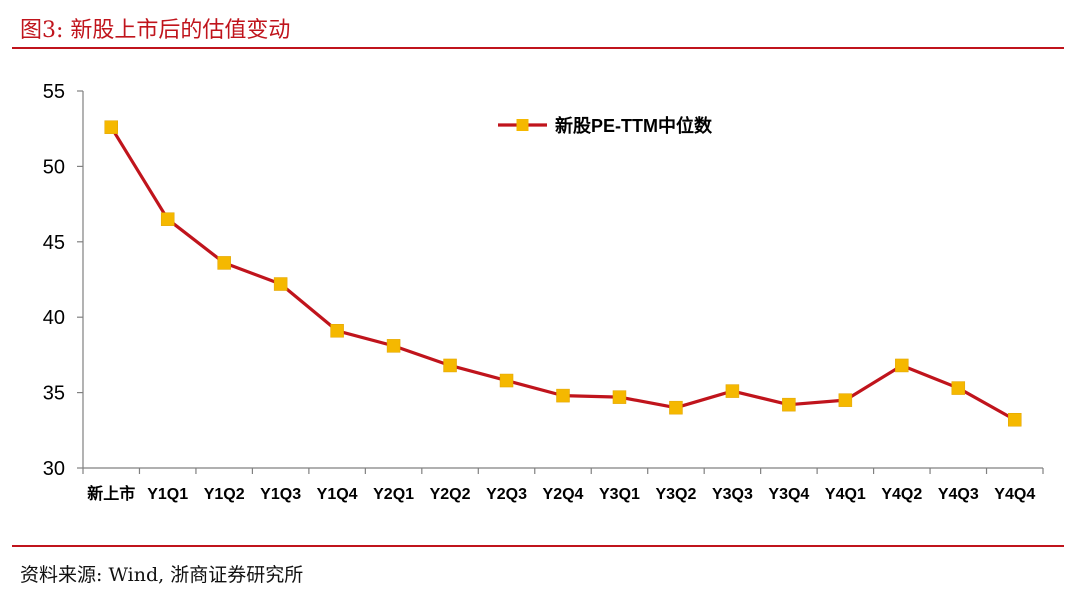 This screenshot has height=599, width=1080. I want to click on legend-label: 新股PE-TTM中位数, so click(634, 125).